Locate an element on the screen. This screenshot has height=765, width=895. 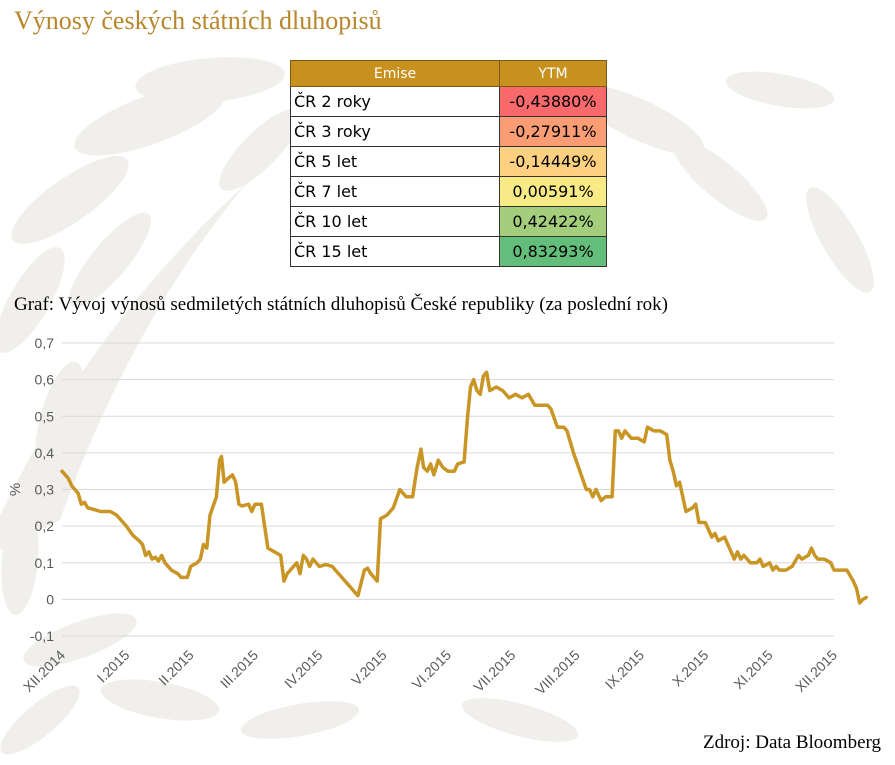
ytm-cell: 0,00591% is located at coordinates (553, 191).